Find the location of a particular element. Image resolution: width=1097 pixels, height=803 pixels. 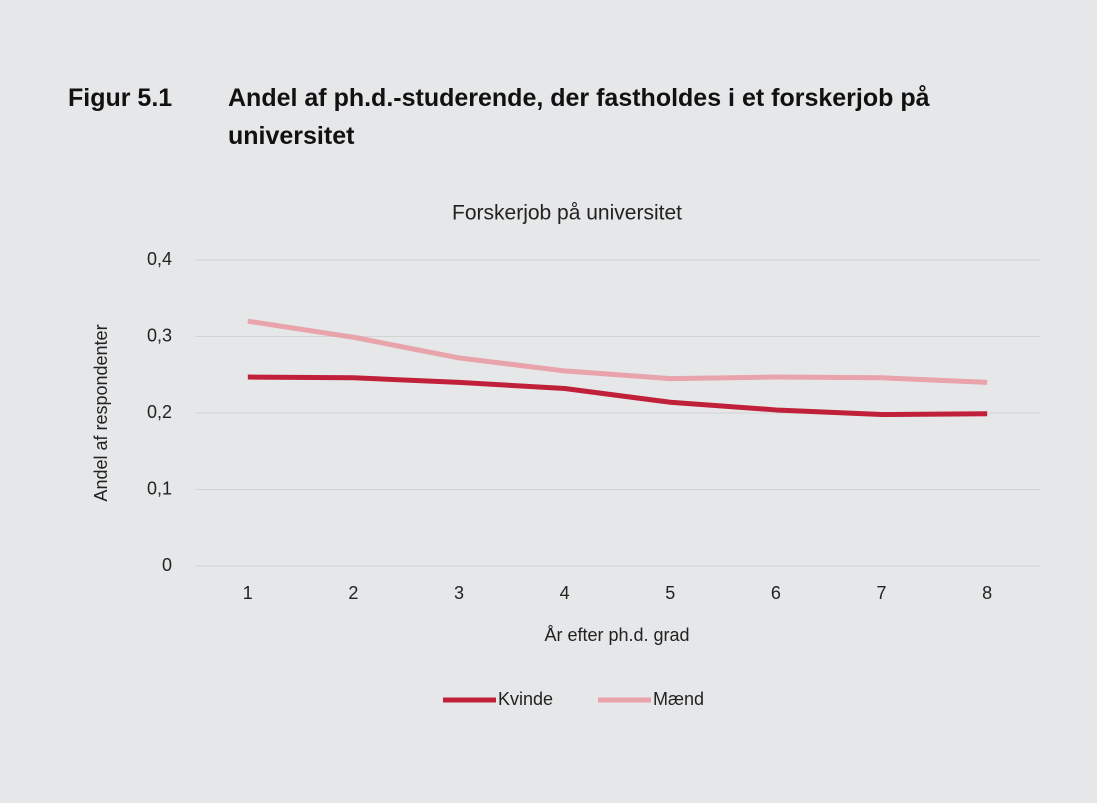

x-tick-label: 8 is located at coordinates (987, 593).